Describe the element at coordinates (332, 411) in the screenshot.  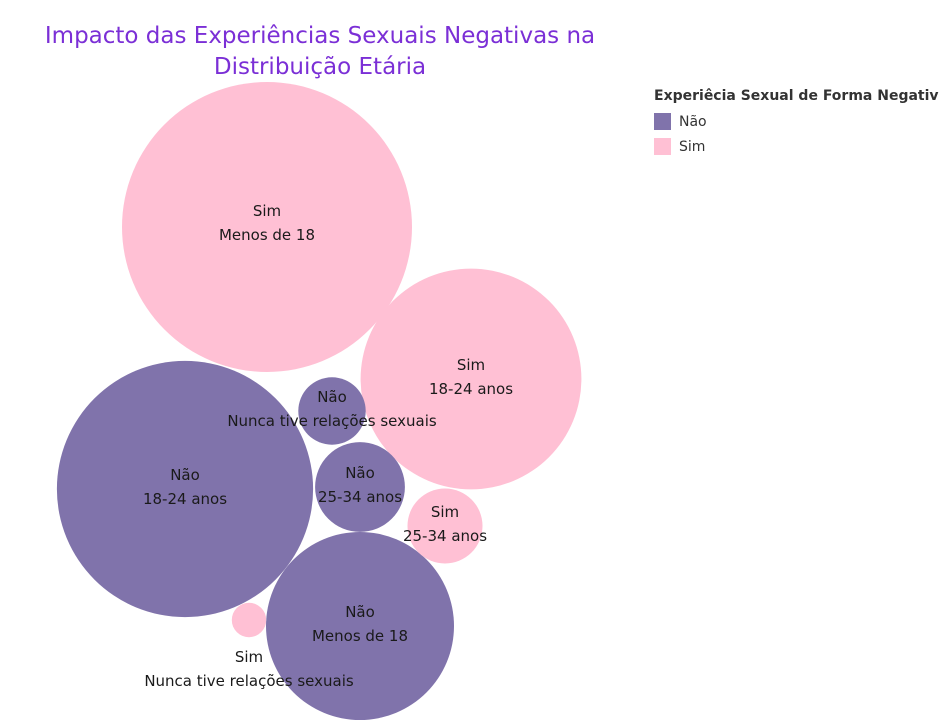
I see `bubble-nao-nunca-tive-relacoes-sexuais` at that location.